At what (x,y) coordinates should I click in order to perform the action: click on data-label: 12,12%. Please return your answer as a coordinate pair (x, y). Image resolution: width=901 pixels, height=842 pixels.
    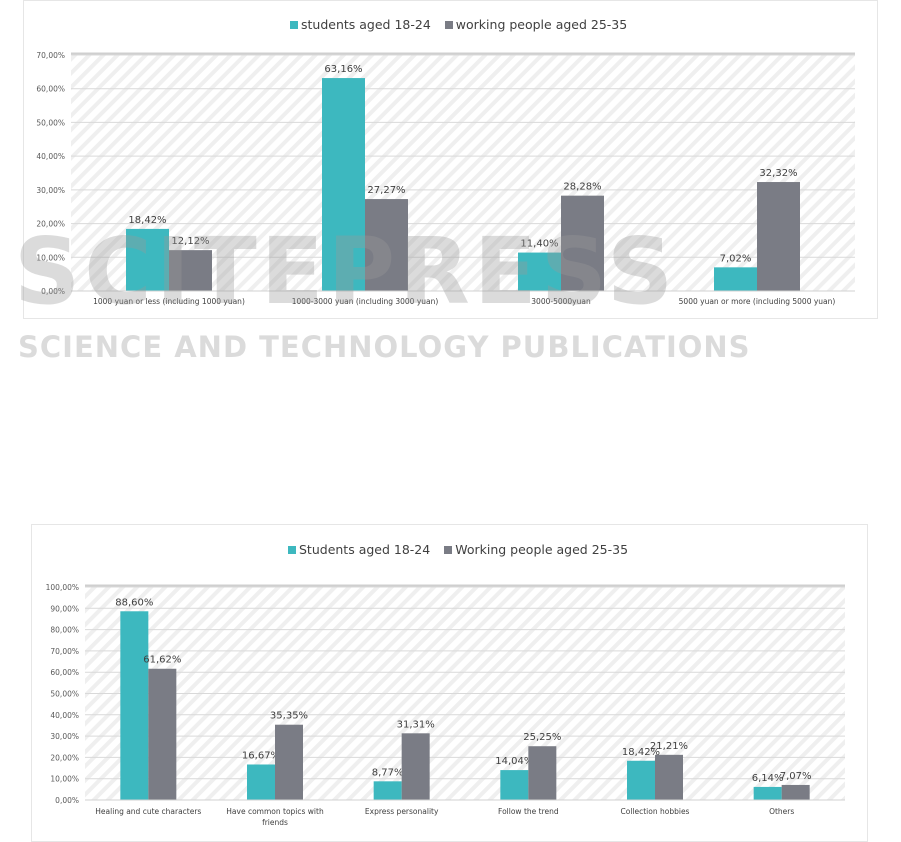
    Looking at the image, I should click on (190, 241).